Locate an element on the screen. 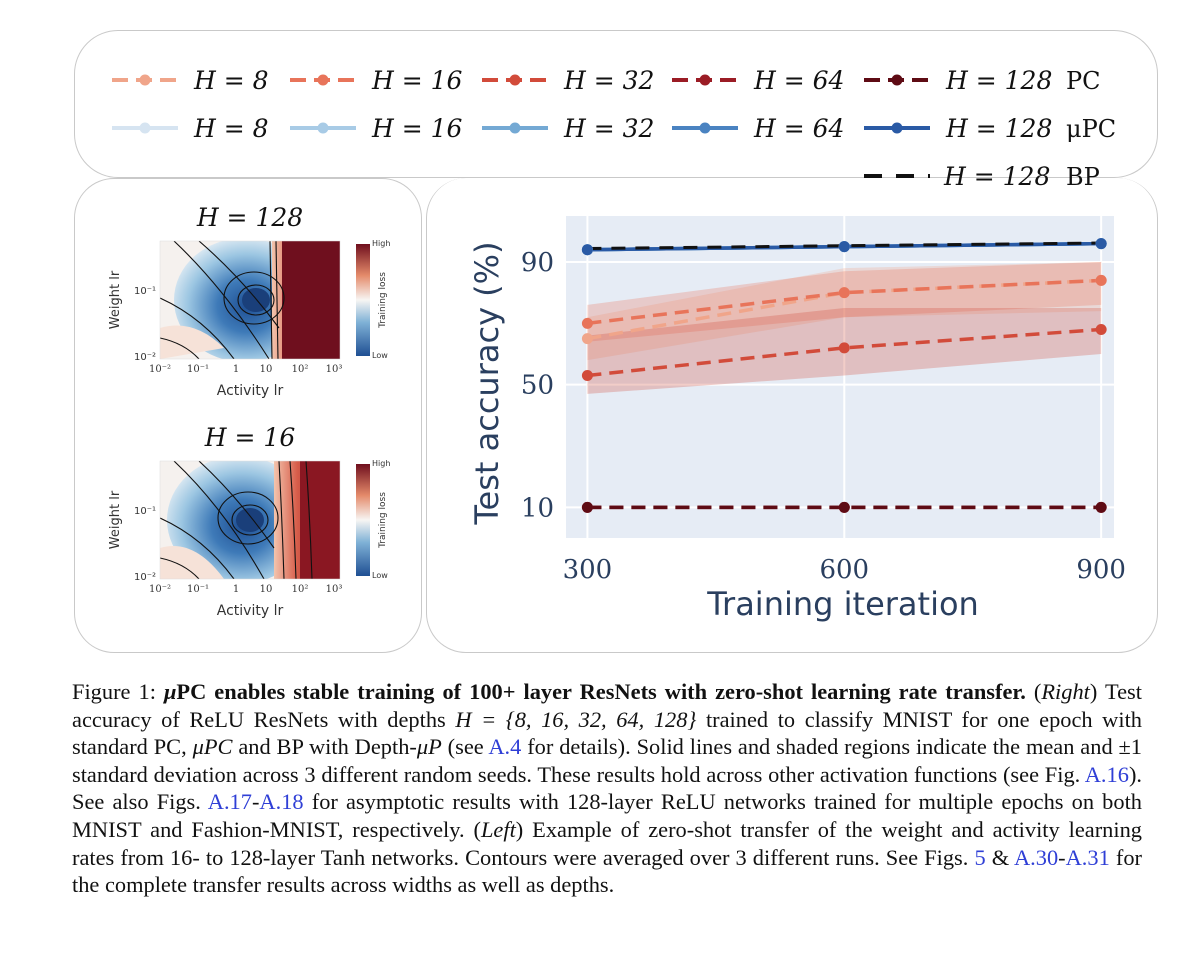 Image resolution: width=1200 pixels, height=974 pixels. pc-legend-label: H = 64 is located at coordinates (798, 80).